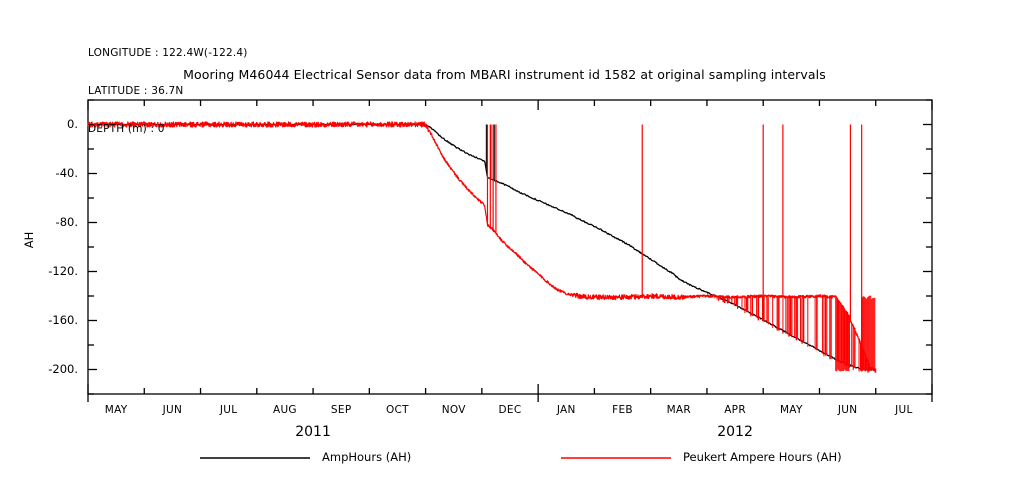  Describe the element at coordinates (63, 270) in the screenshot. I see `y-tick-label: -120.` at that location.